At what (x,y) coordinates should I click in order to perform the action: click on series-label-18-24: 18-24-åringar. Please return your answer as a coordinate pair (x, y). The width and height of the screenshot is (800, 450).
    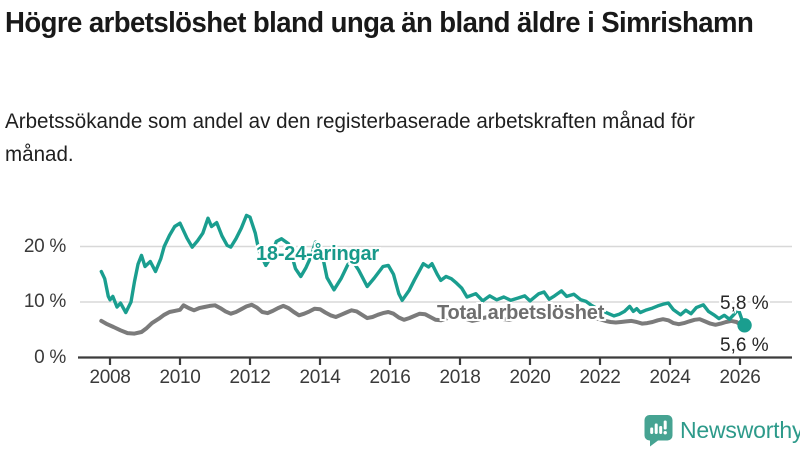
    Looking at the image, I should click on (318, 254).